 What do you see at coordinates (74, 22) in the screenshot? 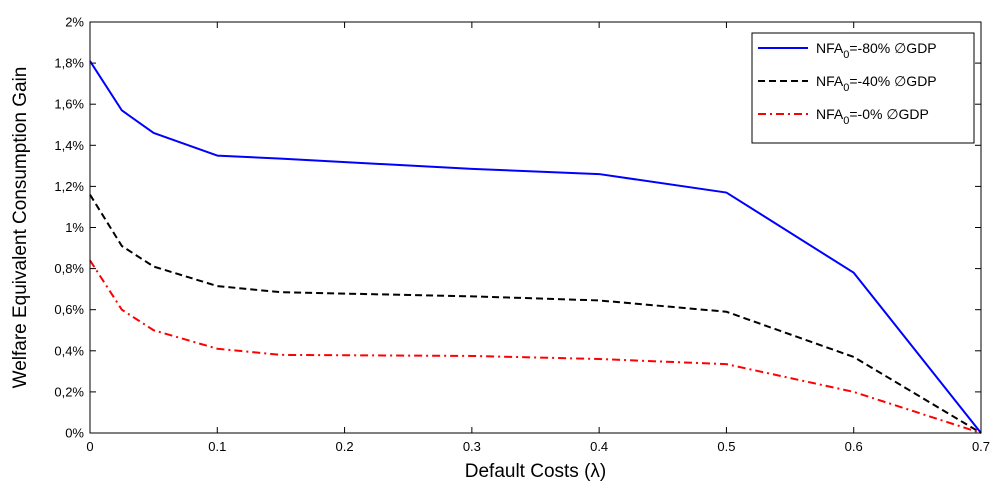
I see `y-tick-label: 2%` at bounding box center [74, 22].